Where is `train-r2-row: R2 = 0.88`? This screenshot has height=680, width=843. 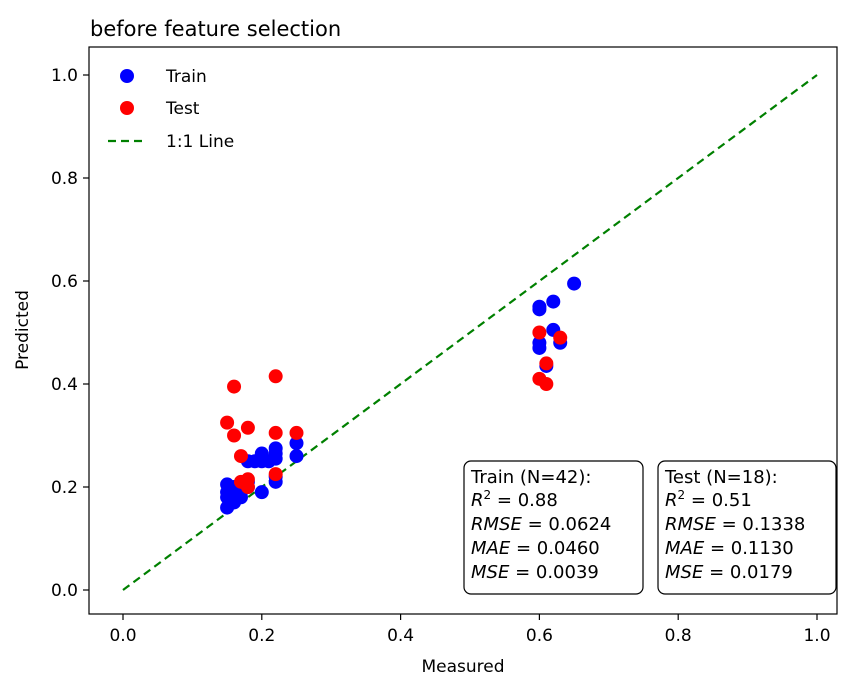
train-r2-row: R2 = 0.88 is located at coordinates (514, 499).